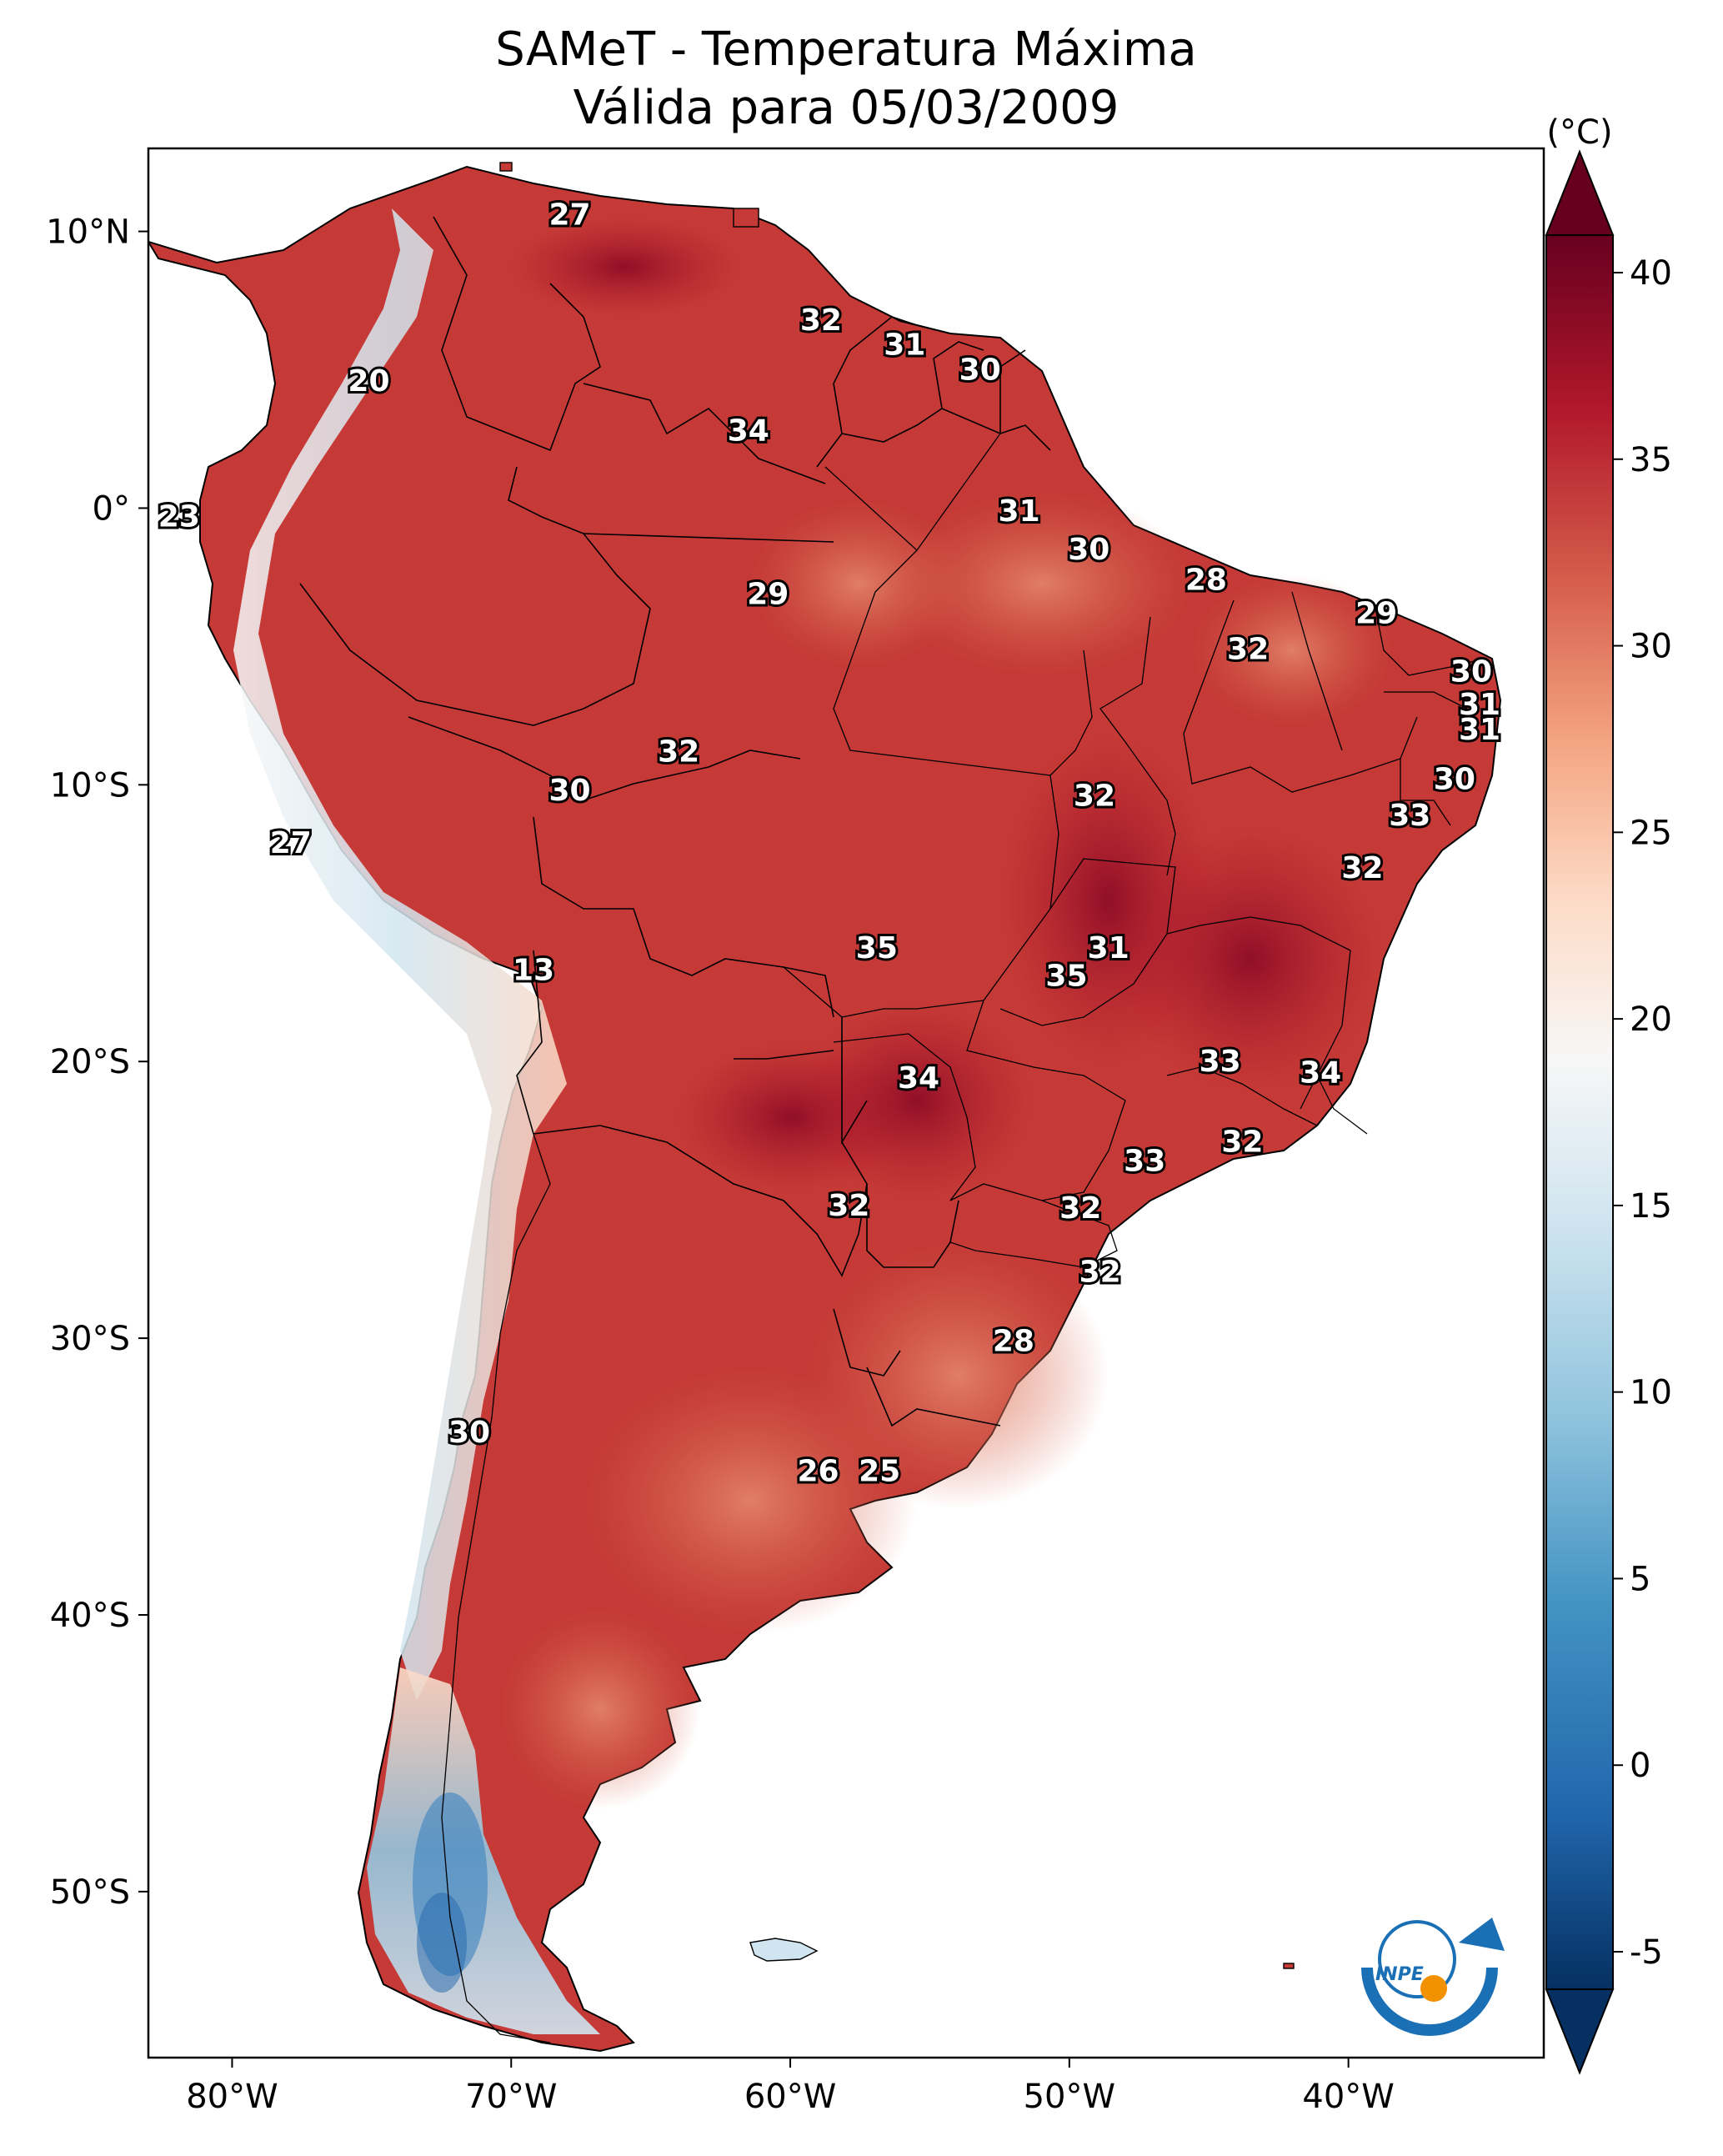  What do you see at coordinates (1651, 647) in the screenshot?
I see `colorbar-tick-label: 30` at bounding box center [1651, 647].